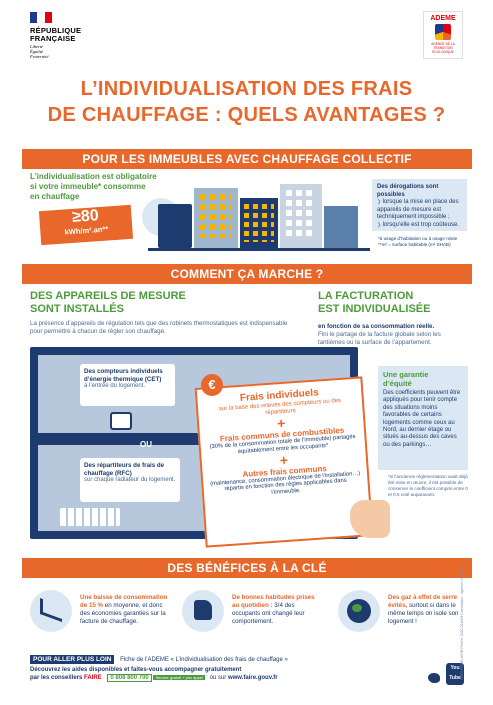 The height and width of the screenshot is (705, 493). What do you see at coordinates (359, 611) in the screenshot?
I see `planet-icon` at bounding box center [359, 611].